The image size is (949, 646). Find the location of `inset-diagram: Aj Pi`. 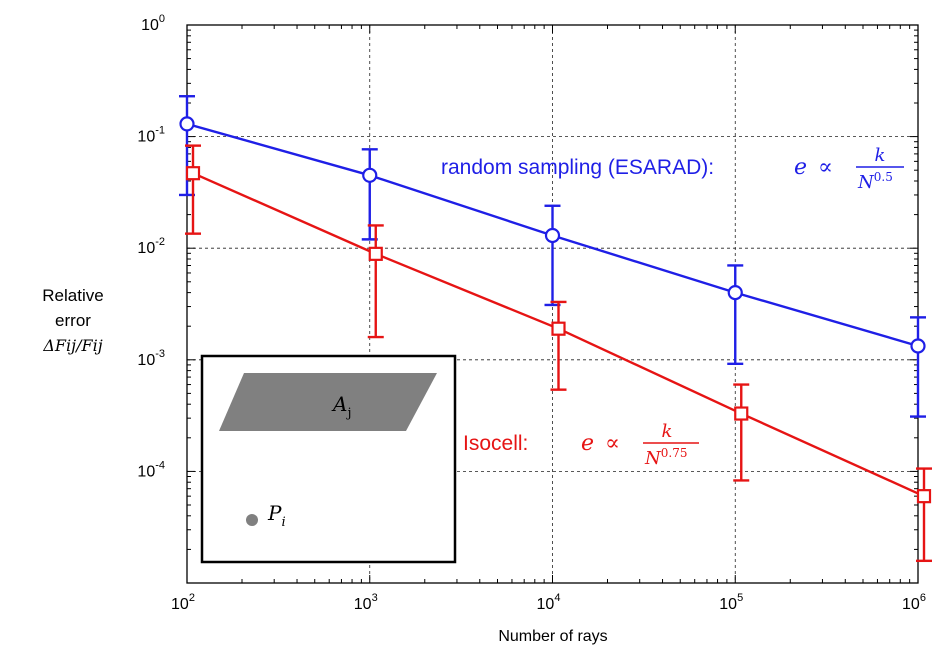

inset-diagram: Aj Pi is located at coordinates (328, 459).